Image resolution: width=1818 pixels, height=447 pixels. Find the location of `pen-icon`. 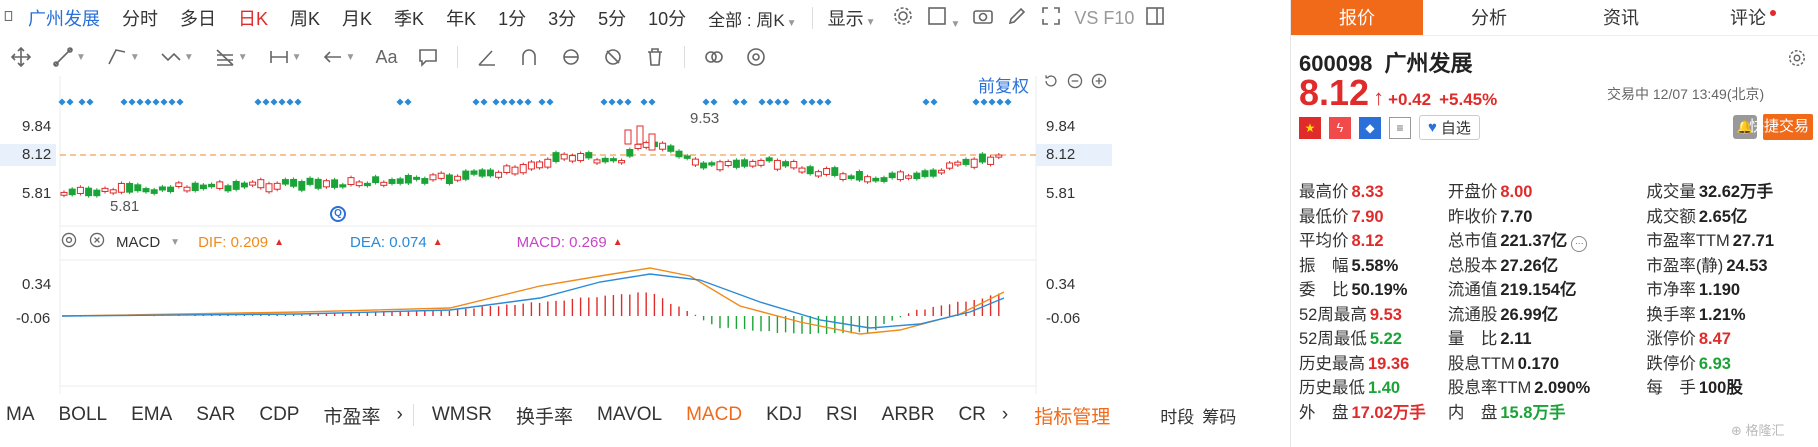

pen-icon is located at coordinates (1017, 18).